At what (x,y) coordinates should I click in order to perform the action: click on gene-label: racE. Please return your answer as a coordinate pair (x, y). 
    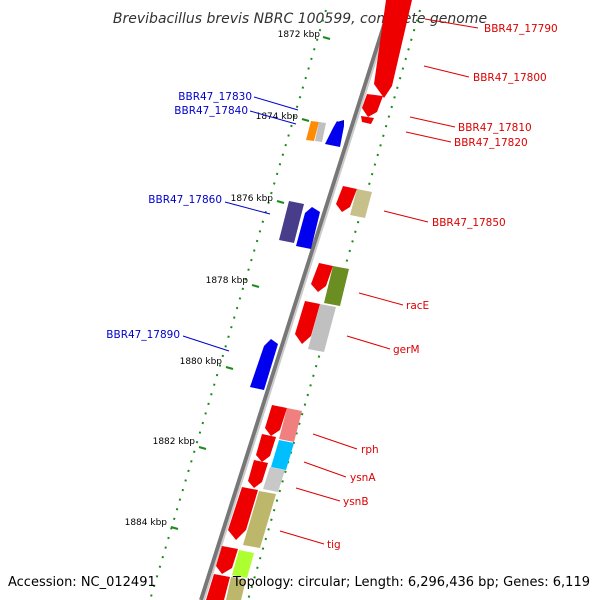
    Looking at the image, I should click on (417, 306).